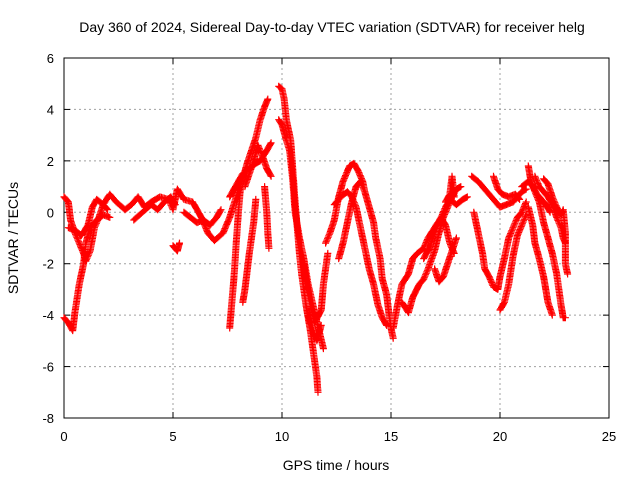 This screenshot has height=480, width=640. I want to click on x-axis-label: GPS time / hours, so click(336, 465).